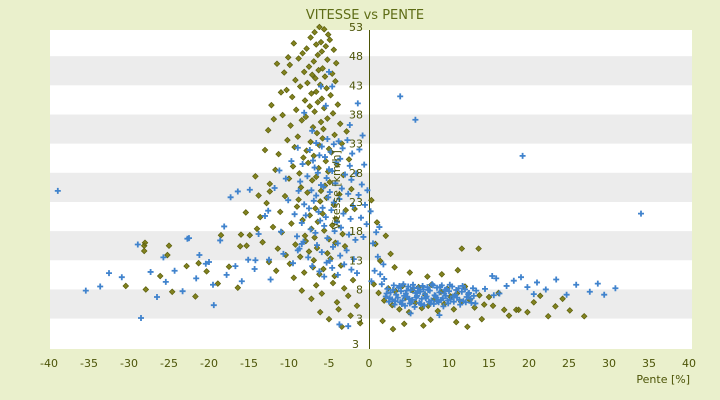  I want to click on x-tick-label: -30, so click(129, 363).